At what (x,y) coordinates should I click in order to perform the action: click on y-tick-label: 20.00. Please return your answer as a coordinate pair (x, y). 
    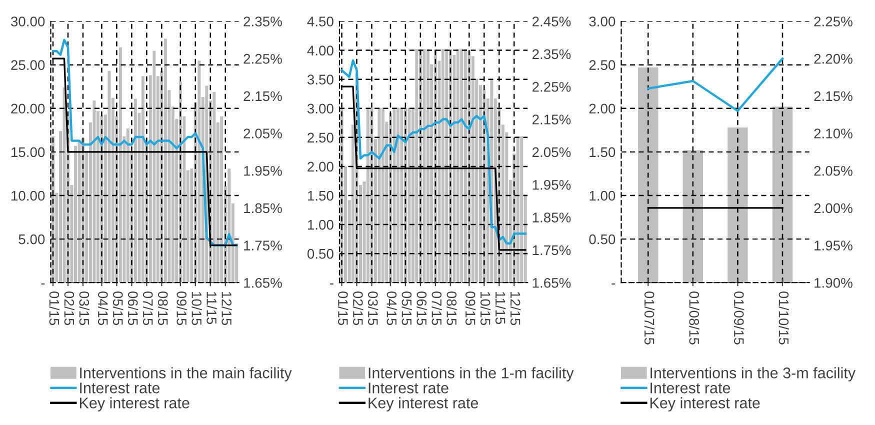
    Looking at the image, I should click on (28, 109).